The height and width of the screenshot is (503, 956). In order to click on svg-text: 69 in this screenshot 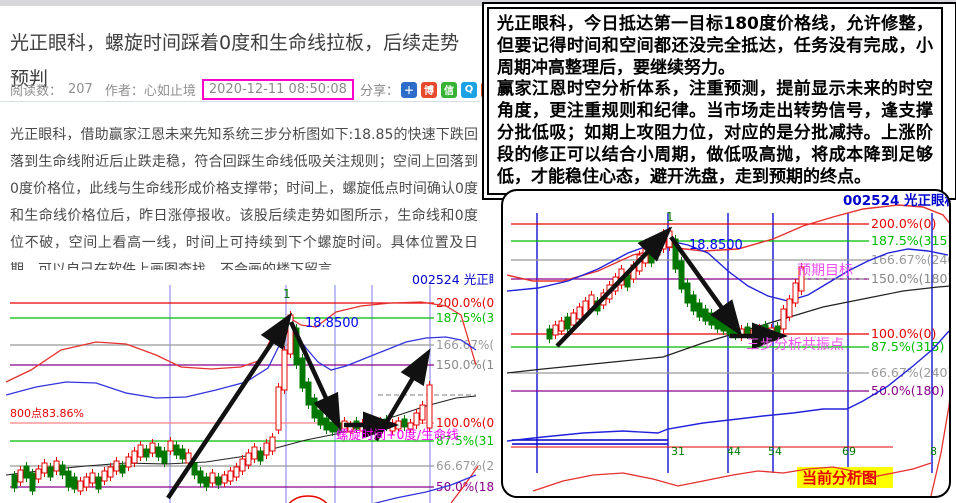, I will do `click(849, 451)`.